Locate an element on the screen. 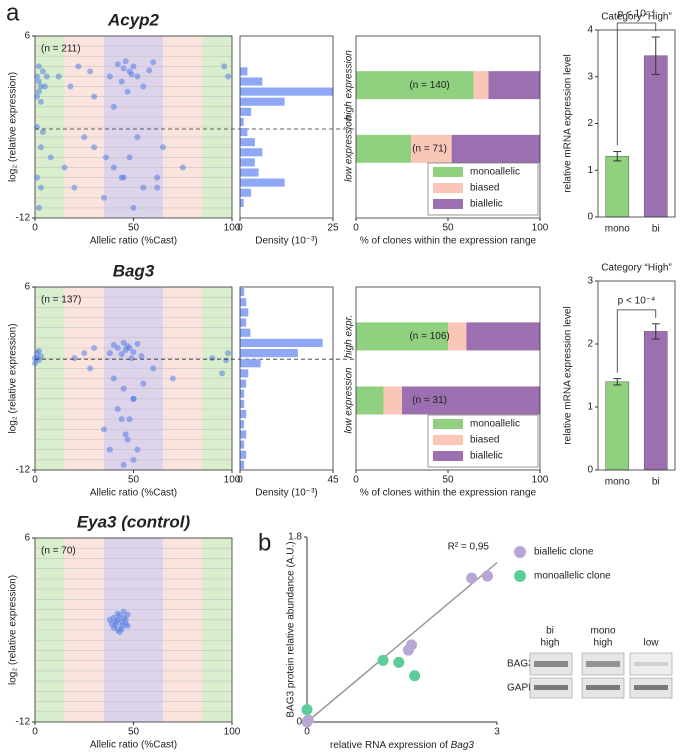 This screenshot has width=685, height=756. y-axis-label: log₂ (relative expression) is located at coordinates (13, 127).